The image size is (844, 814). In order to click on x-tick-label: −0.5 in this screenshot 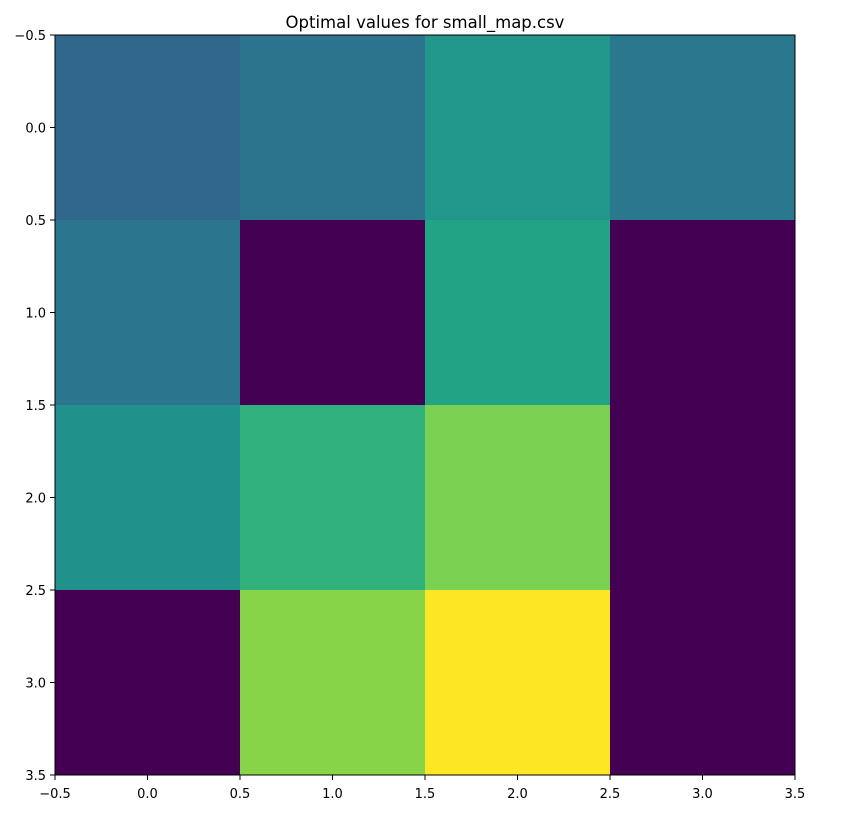, I will do `click(55, 794)`.